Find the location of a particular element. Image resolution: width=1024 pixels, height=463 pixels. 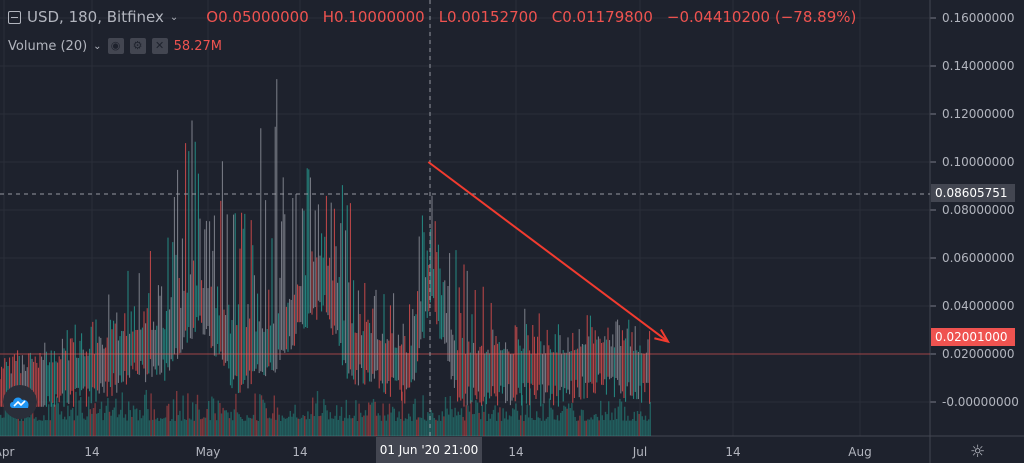

symbol-title: USD, 180, Bitfinex is located at coordinates (95, 17).